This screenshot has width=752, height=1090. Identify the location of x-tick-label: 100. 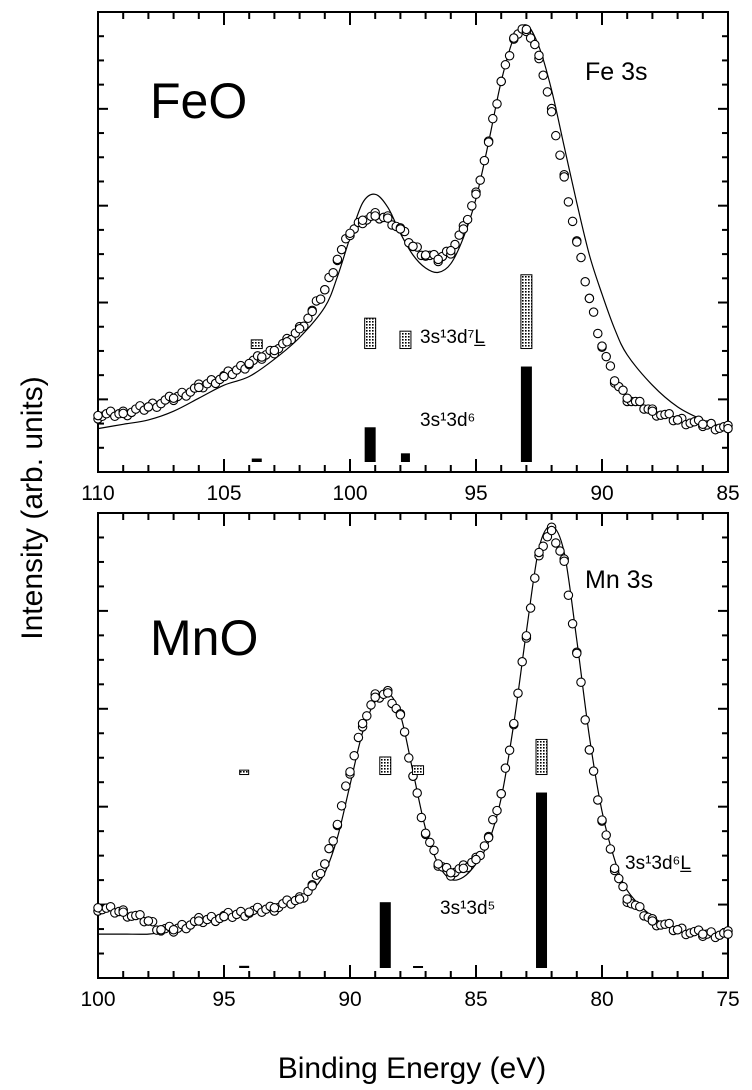
(349, 493).